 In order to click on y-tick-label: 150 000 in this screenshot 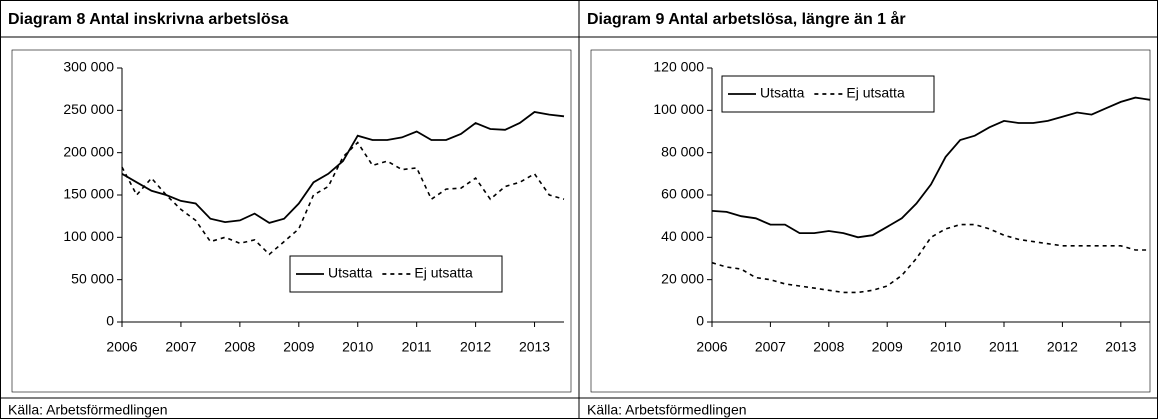, I will do `click(88, 194)`.